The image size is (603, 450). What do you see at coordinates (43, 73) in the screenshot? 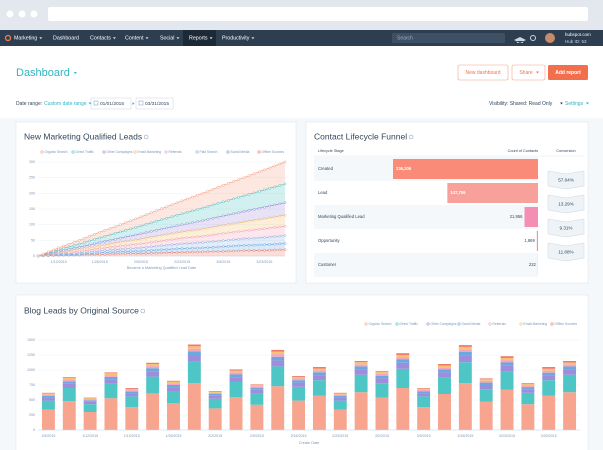
I see `dashboard-title: Dashboard` at bounding box center [43, 73].